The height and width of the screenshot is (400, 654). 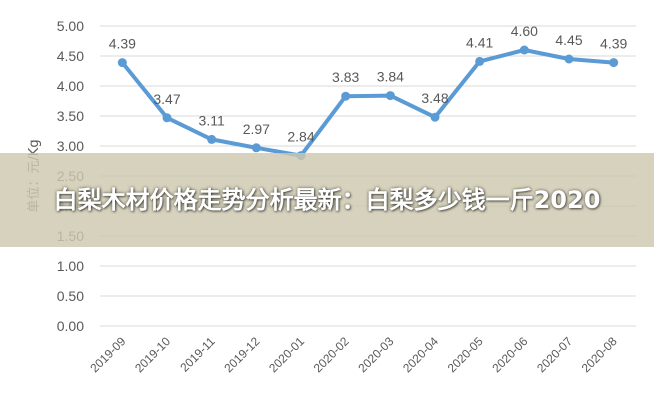 What do you see at coordinates (479, 42) in the screenshot?
I see `data-label: 4.41` at bounding box center [479, 42].